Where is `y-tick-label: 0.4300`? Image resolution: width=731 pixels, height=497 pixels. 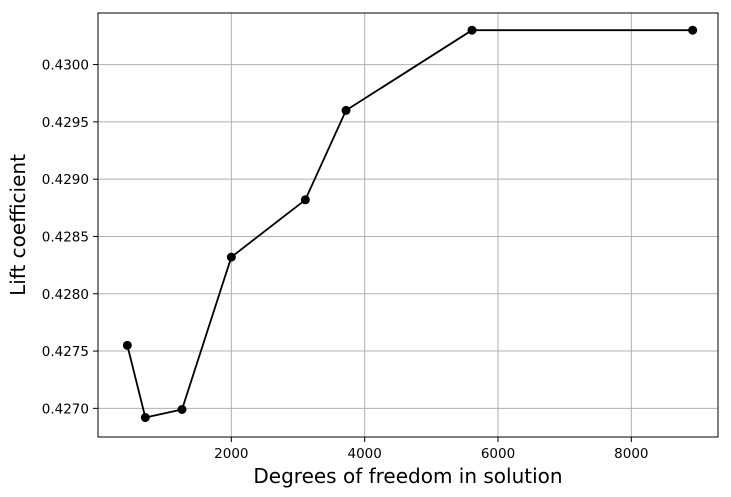 y-tick-label: 0.4300 is located at coordinates (65, 66).